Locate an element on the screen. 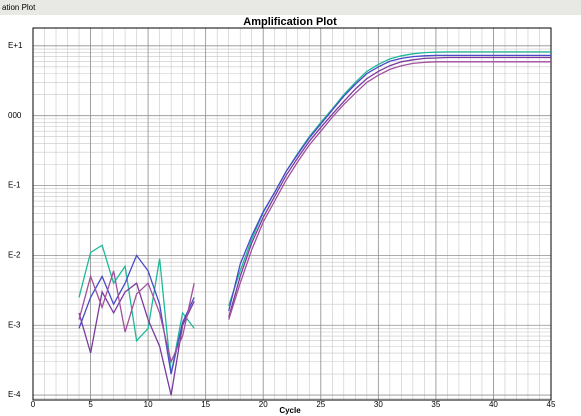 The width and height of the screenshot is (581, 416). x-tick-label: 5 is located at coordinates (90, 404).